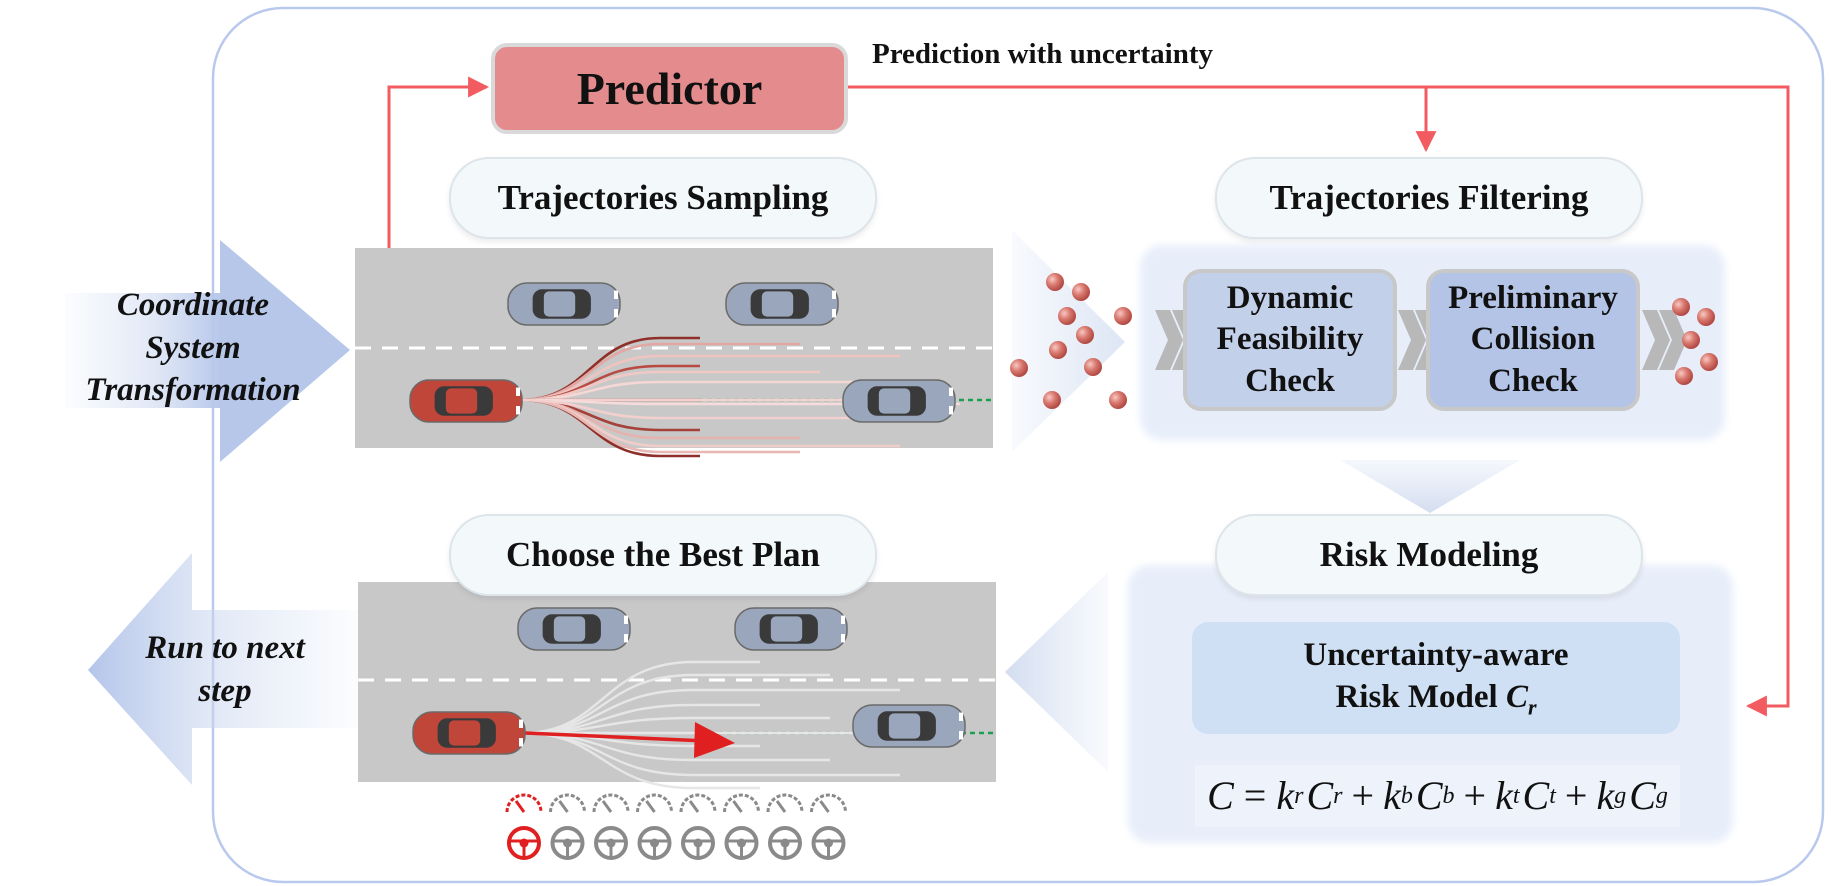  Describe the element at coordinates (1299, 796) in the screenshot. I see `formula-k-sub: r` at that location.